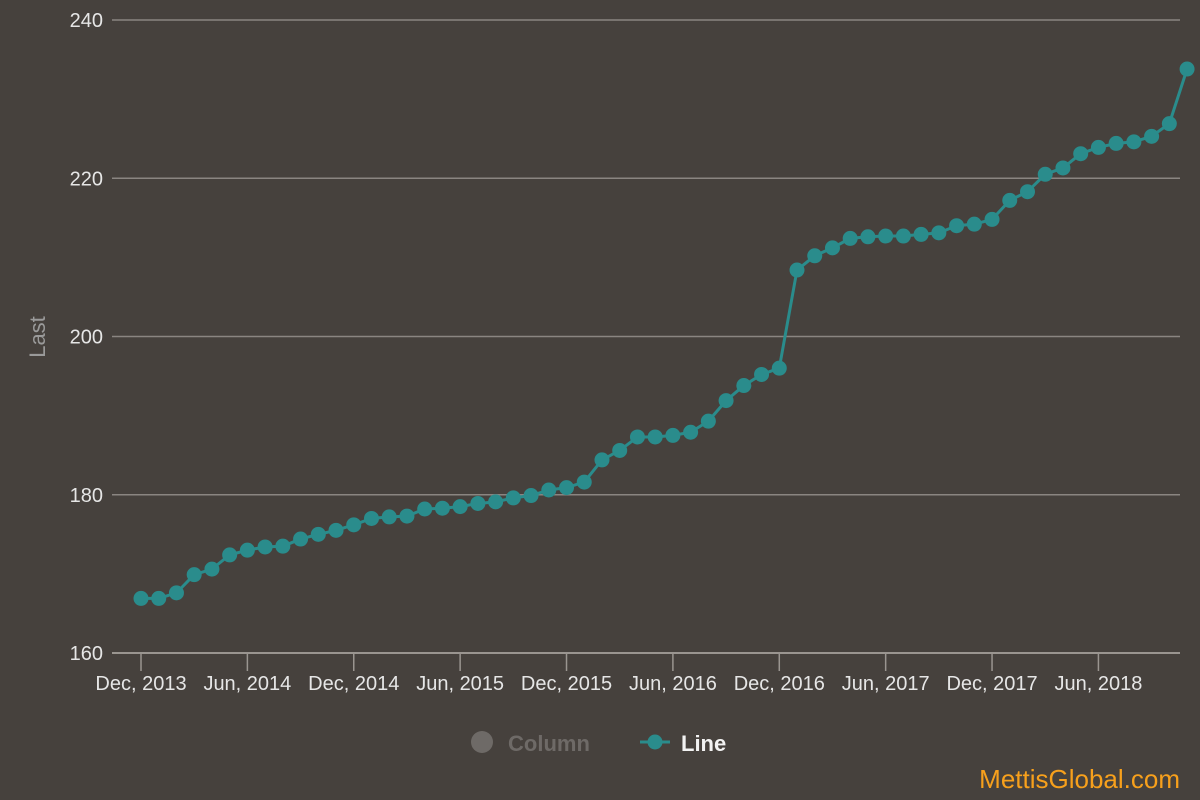 The image size is (1200, 800). What do you see at coordinates (353, 684) in the screenshot?
I see `x-tick-label: Dec, 2014` at bounding box center [353, 684].